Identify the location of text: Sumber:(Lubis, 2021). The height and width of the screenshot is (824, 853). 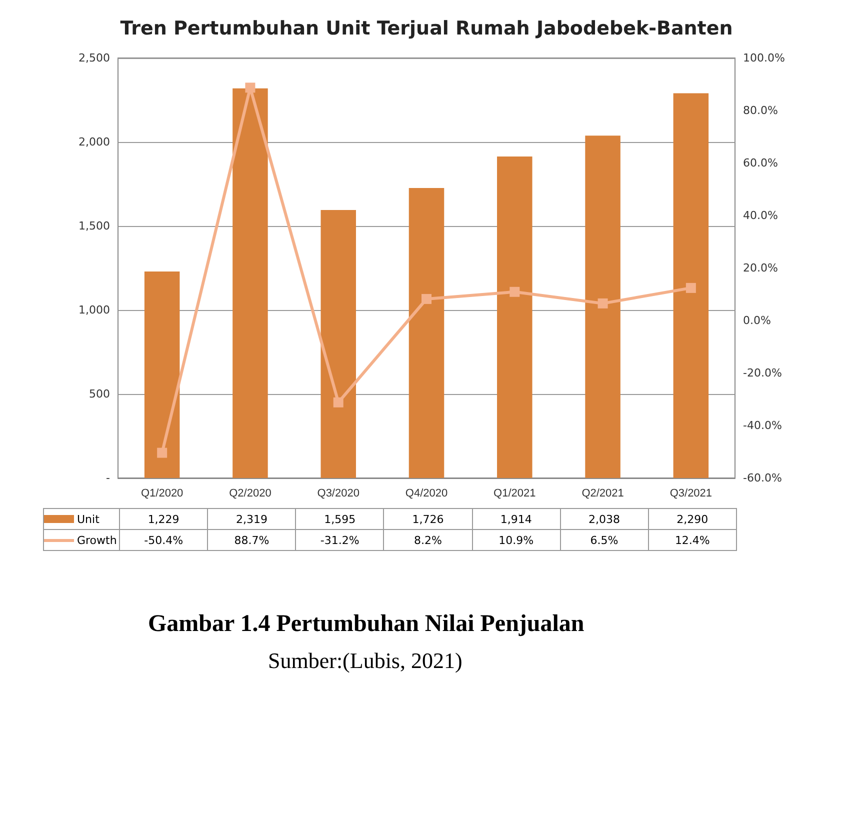
(366, 661).